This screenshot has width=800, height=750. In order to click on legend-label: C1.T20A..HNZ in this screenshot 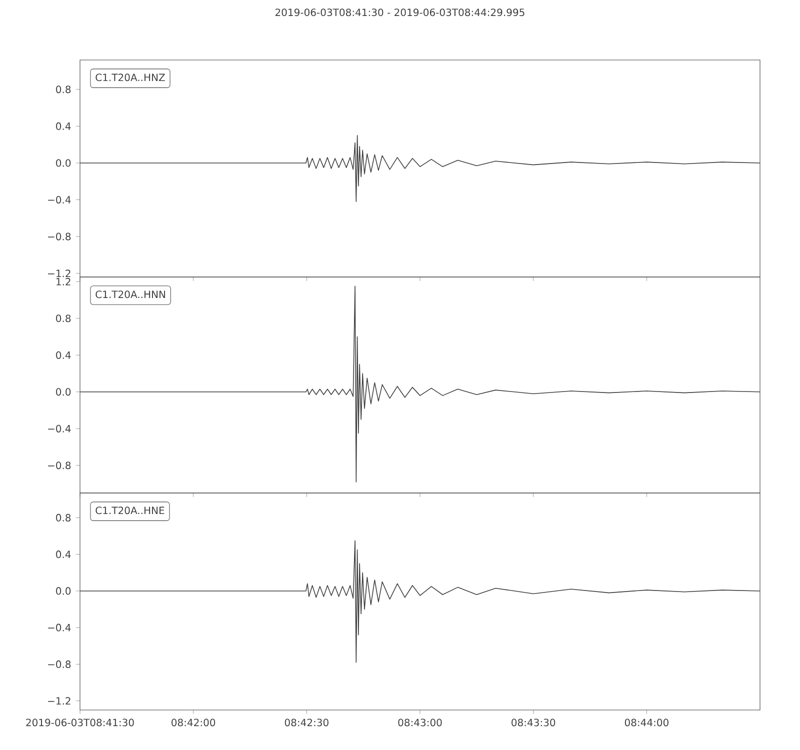, I will do `click(130, 78)`.